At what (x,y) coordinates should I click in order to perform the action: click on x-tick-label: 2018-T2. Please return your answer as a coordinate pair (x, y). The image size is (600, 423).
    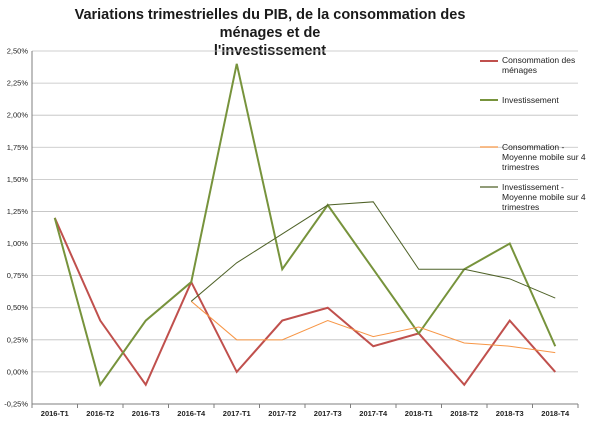
    Looking at the image, I should click on (464, 413).